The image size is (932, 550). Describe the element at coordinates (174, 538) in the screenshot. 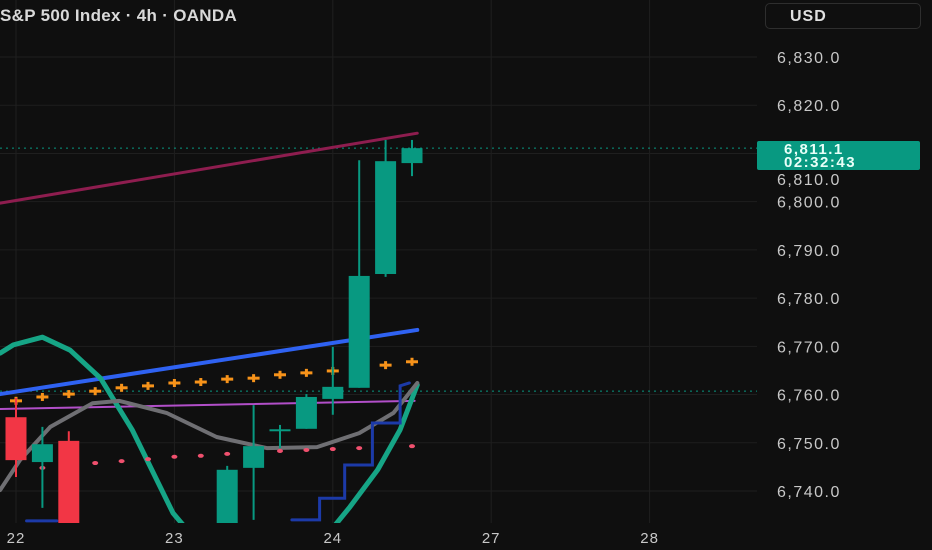

I see `x-tick-label: 23` at that location.